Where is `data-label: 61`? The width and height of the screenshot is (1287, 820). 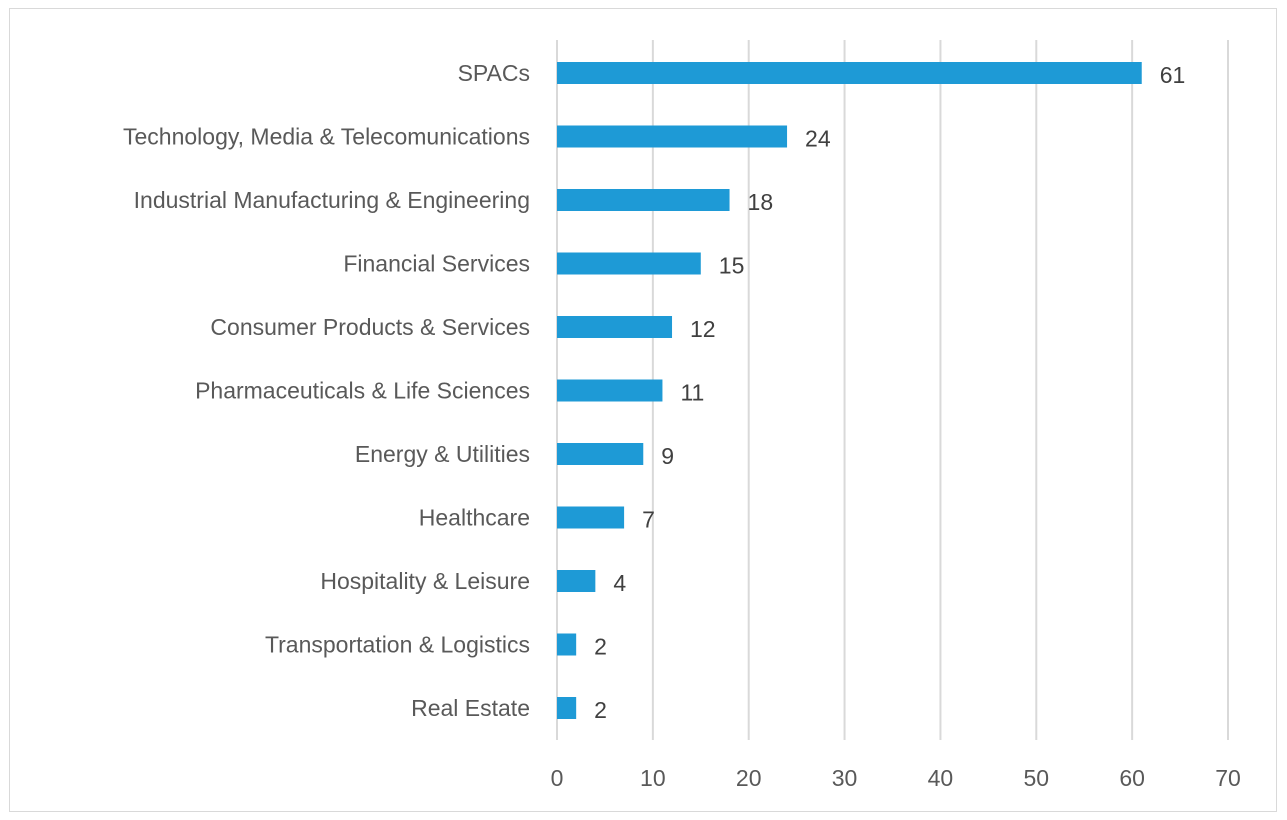
data-label: 61 is located at coordinates (1173, 75).